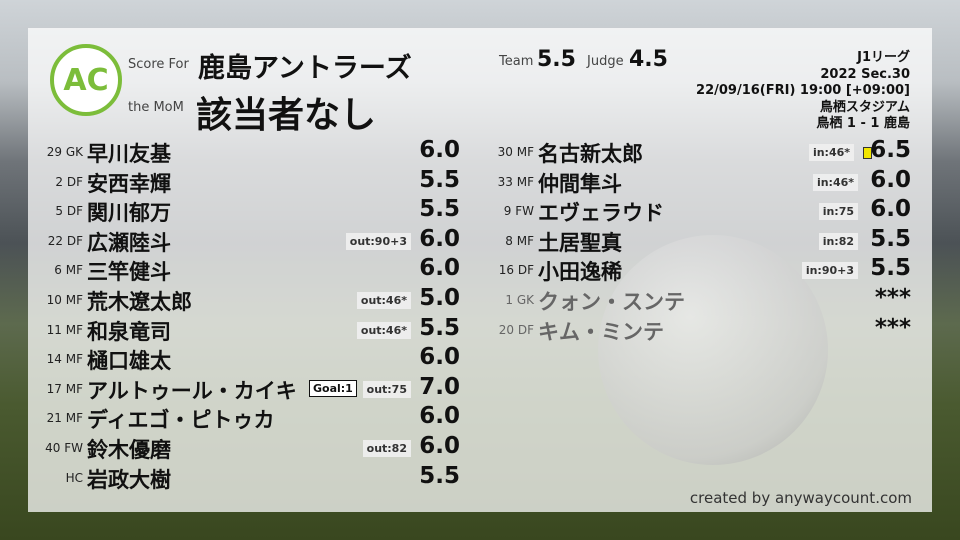 This screenshot has height=540, width=960. What do you see at coordinates (129, 450) in the screenshot?
I see `player-name: 鈴木優磨` at bounding box center [129, 450].